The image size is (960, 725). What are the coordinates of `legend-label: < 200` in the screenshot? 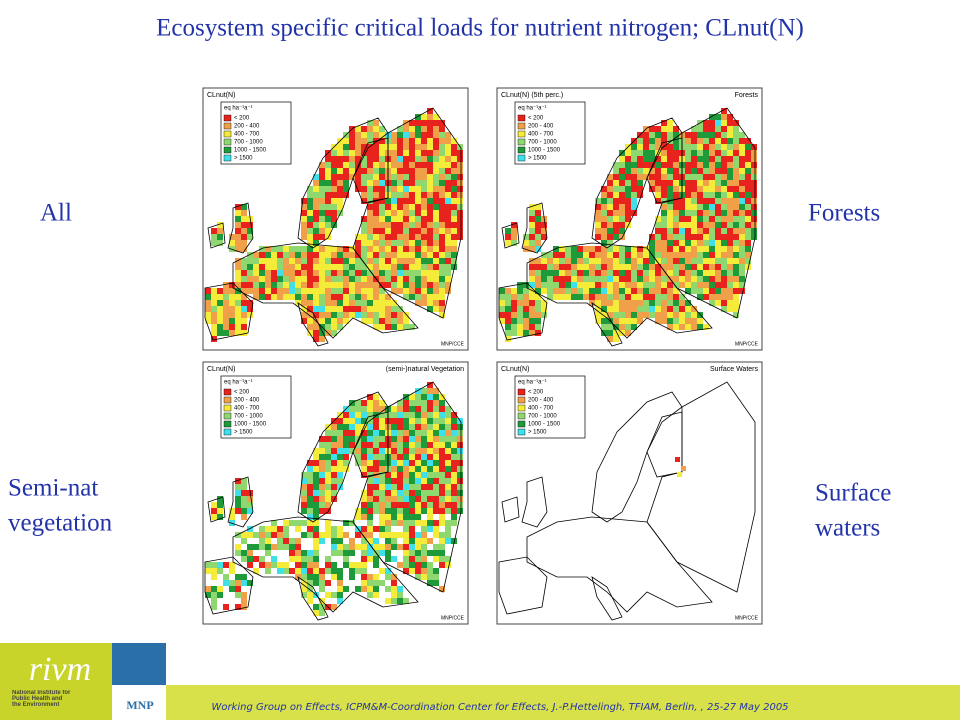 It's located at (536, 119).